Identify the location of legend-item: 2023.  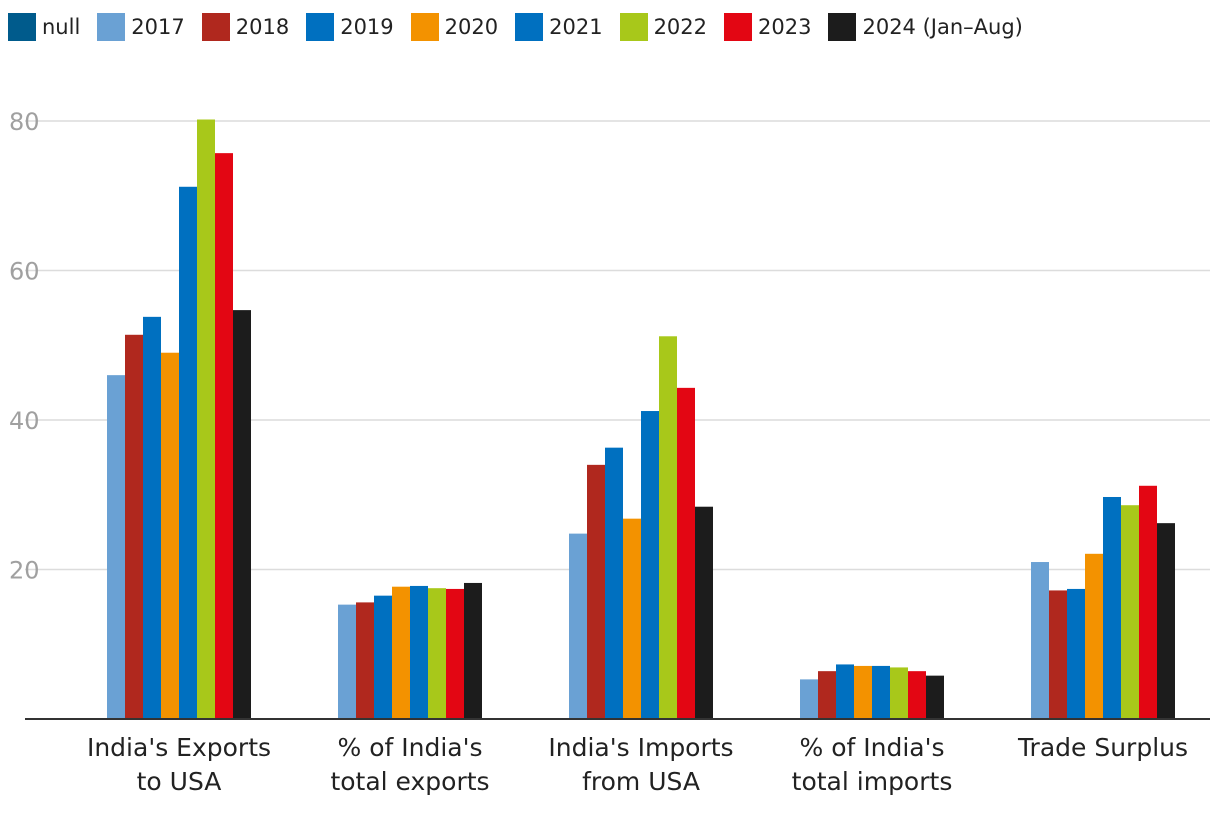
(767, 27).